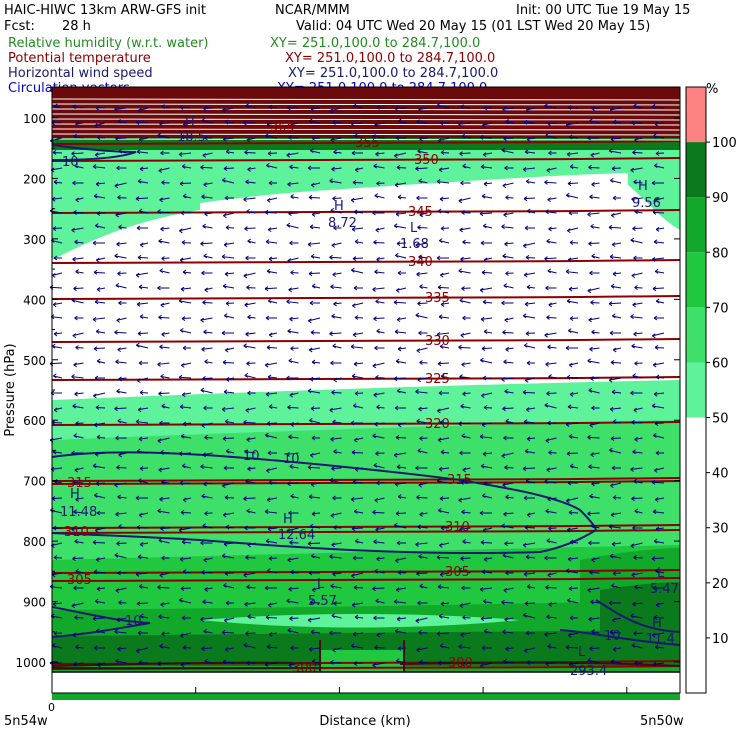  I want to click on theta-contour-label: 320, so click(437, 424).